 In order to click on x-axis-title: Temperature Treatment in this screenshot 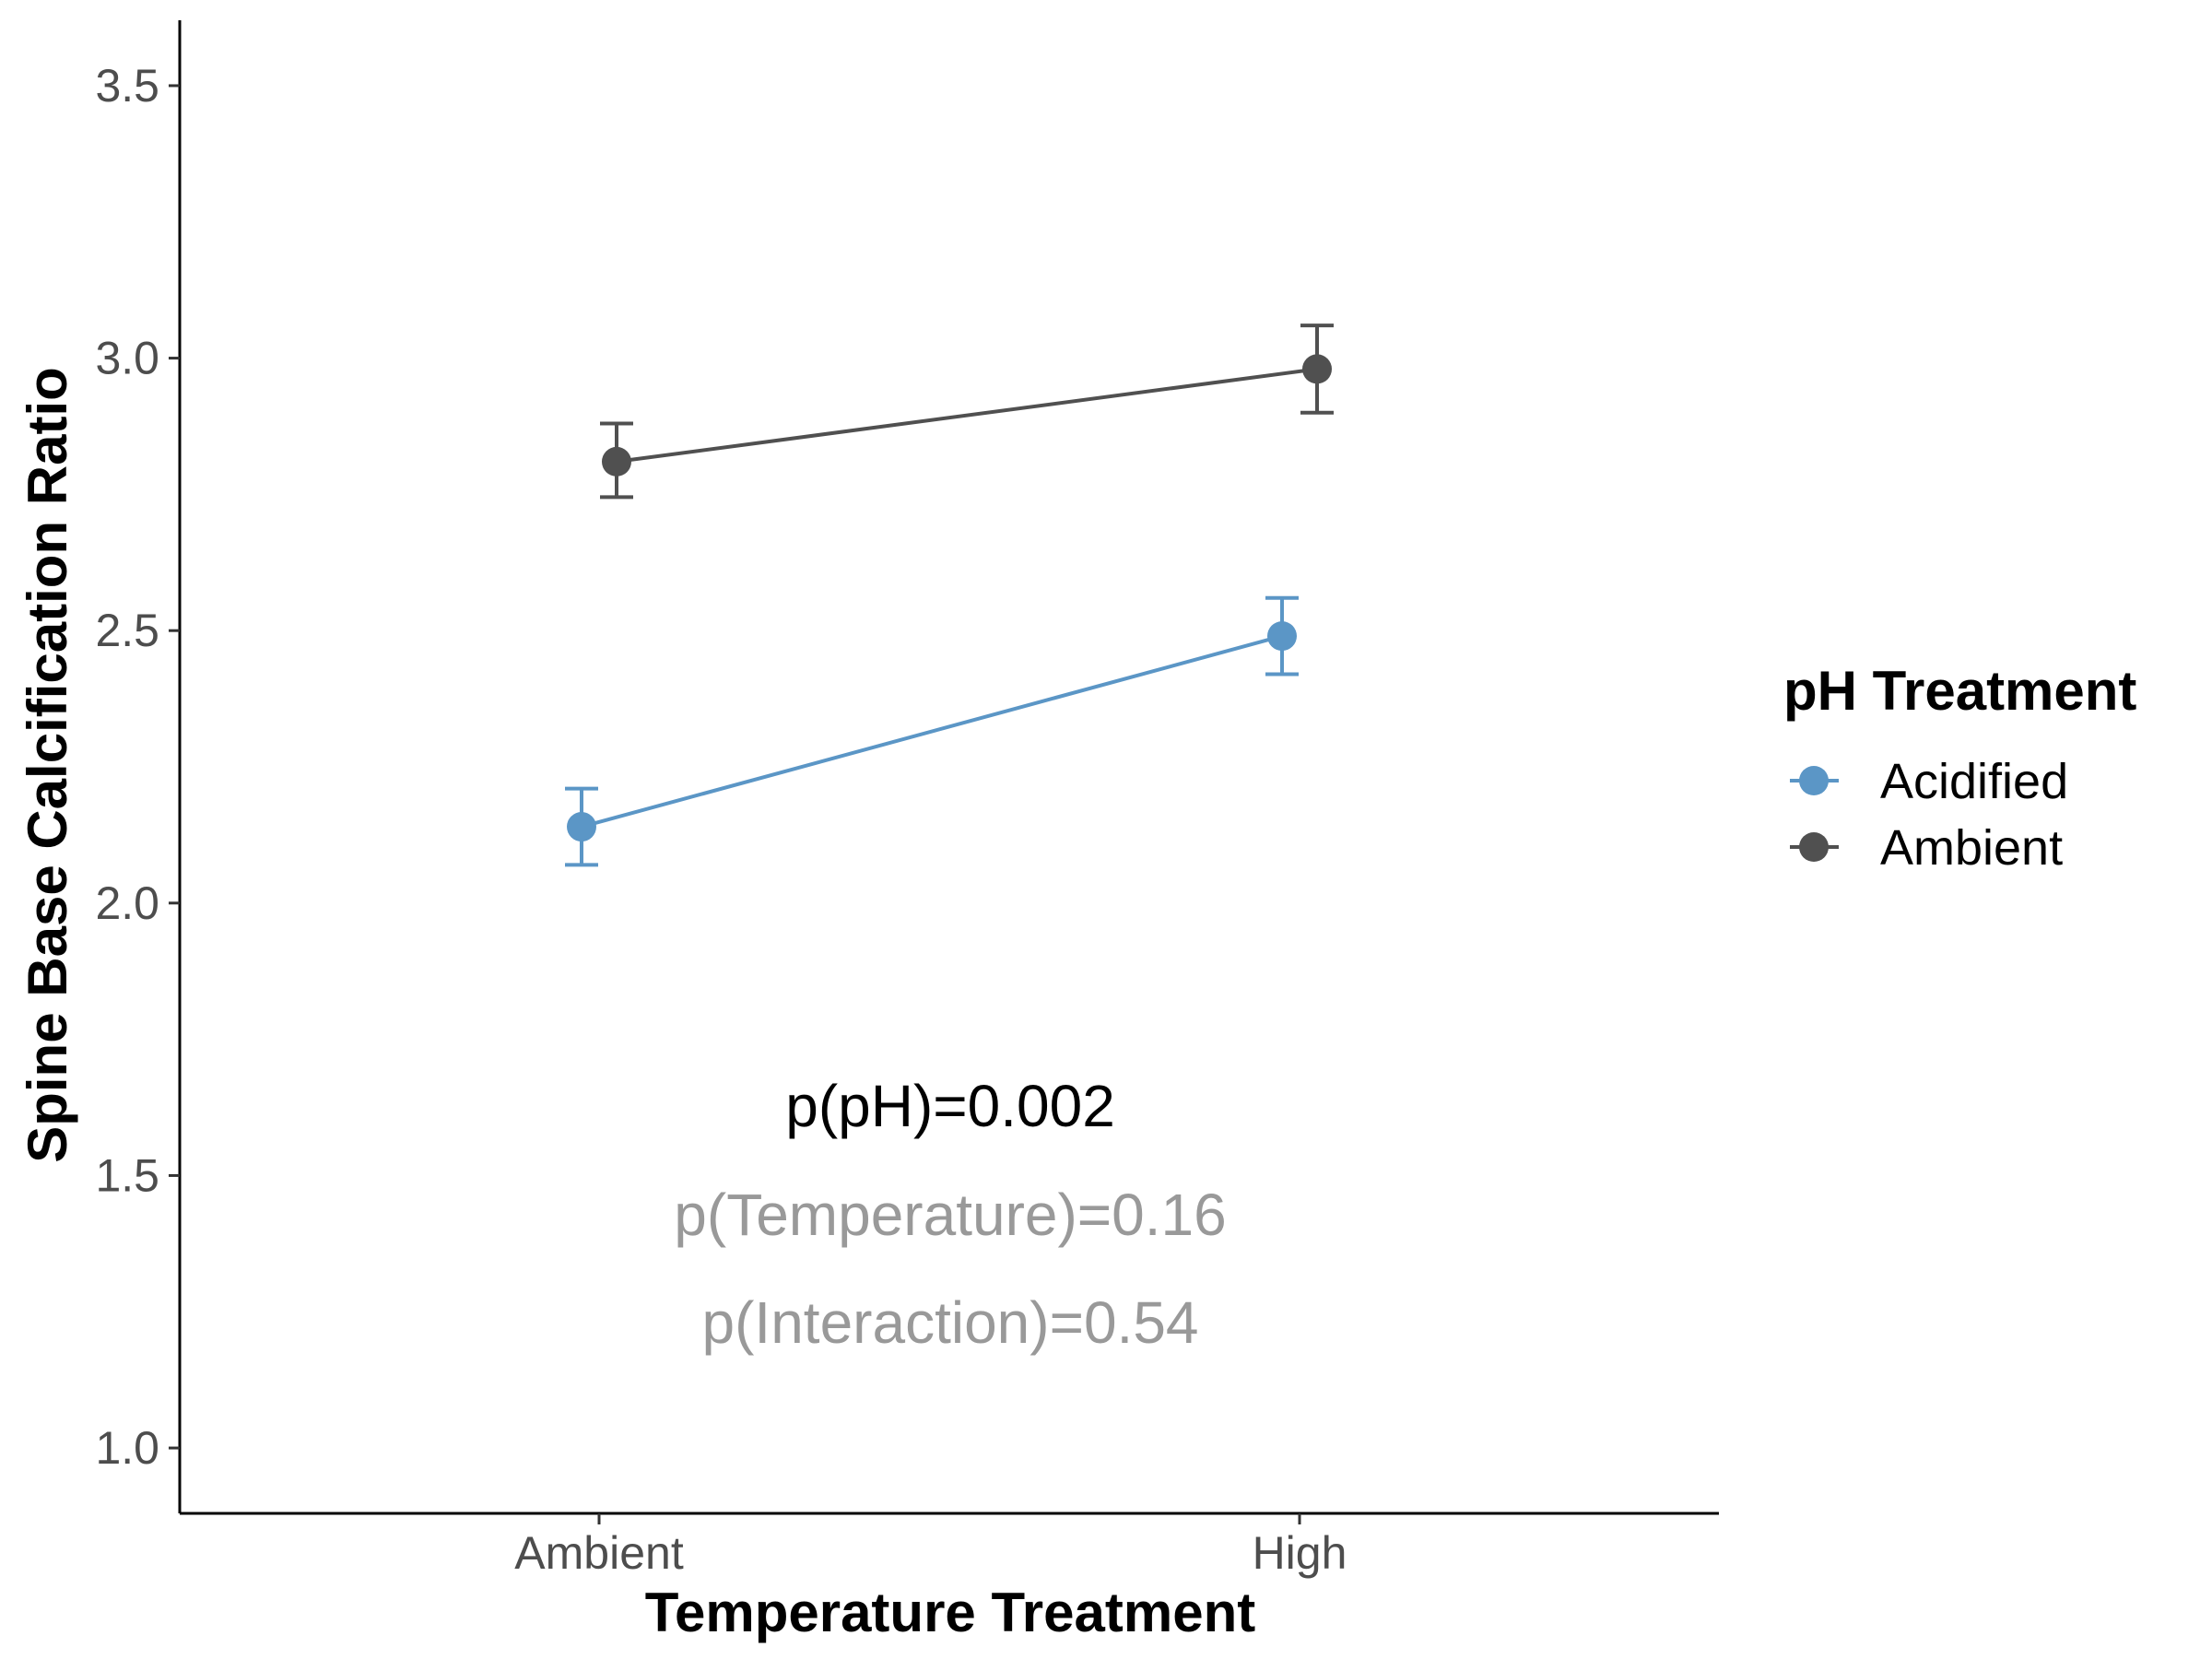, I will do `click(950, 1612)`.